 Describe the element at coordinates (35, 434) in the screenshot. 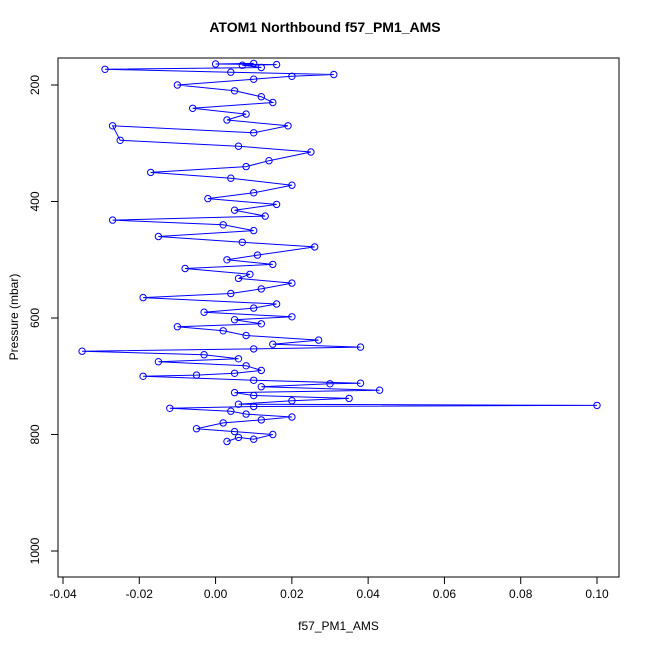

I see `y-tick-label: 800` at that location.